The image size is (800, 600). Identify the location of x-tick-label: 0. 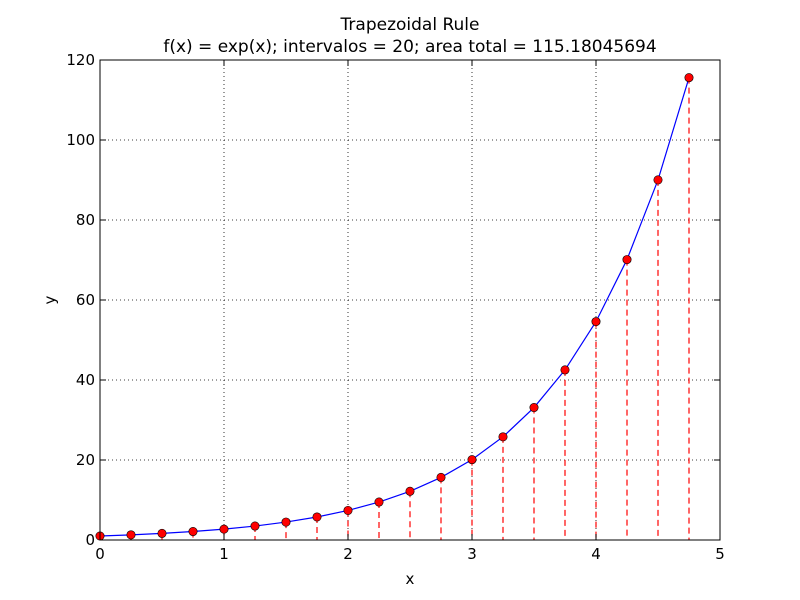
(100, 554).